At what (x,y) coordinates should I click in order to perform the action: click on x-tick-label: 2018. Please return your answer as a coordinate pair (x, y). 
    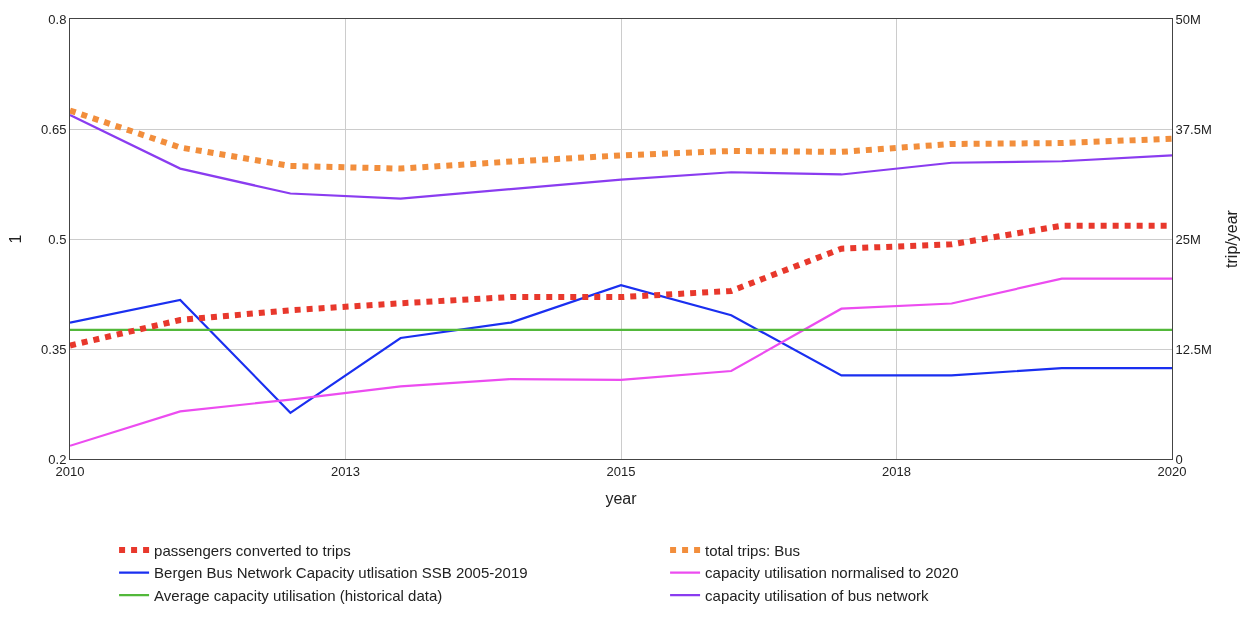
    Looking at the image, I should click on (896, 471).